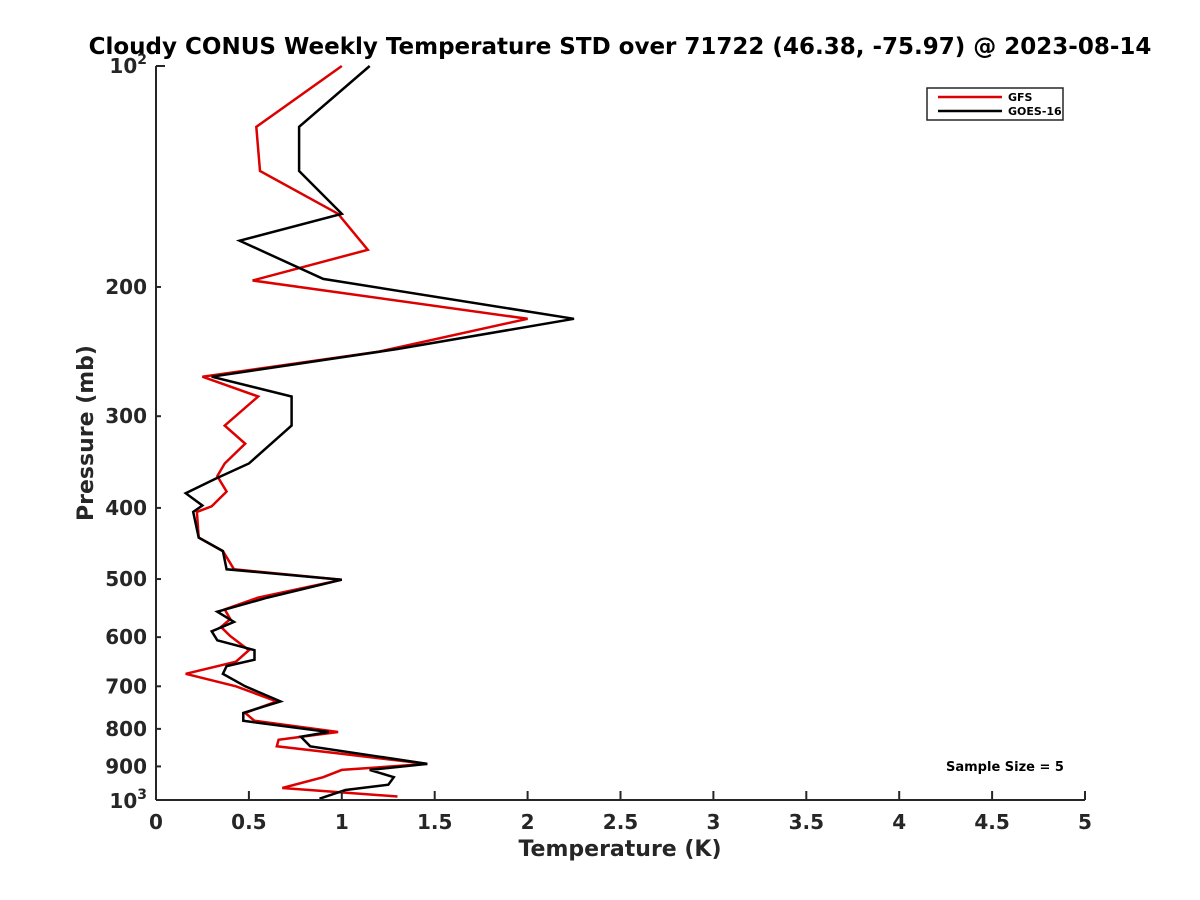 This screenshot has height=900, width=1200. I want to click on x-tick-label: 5, so click(1085, 822).